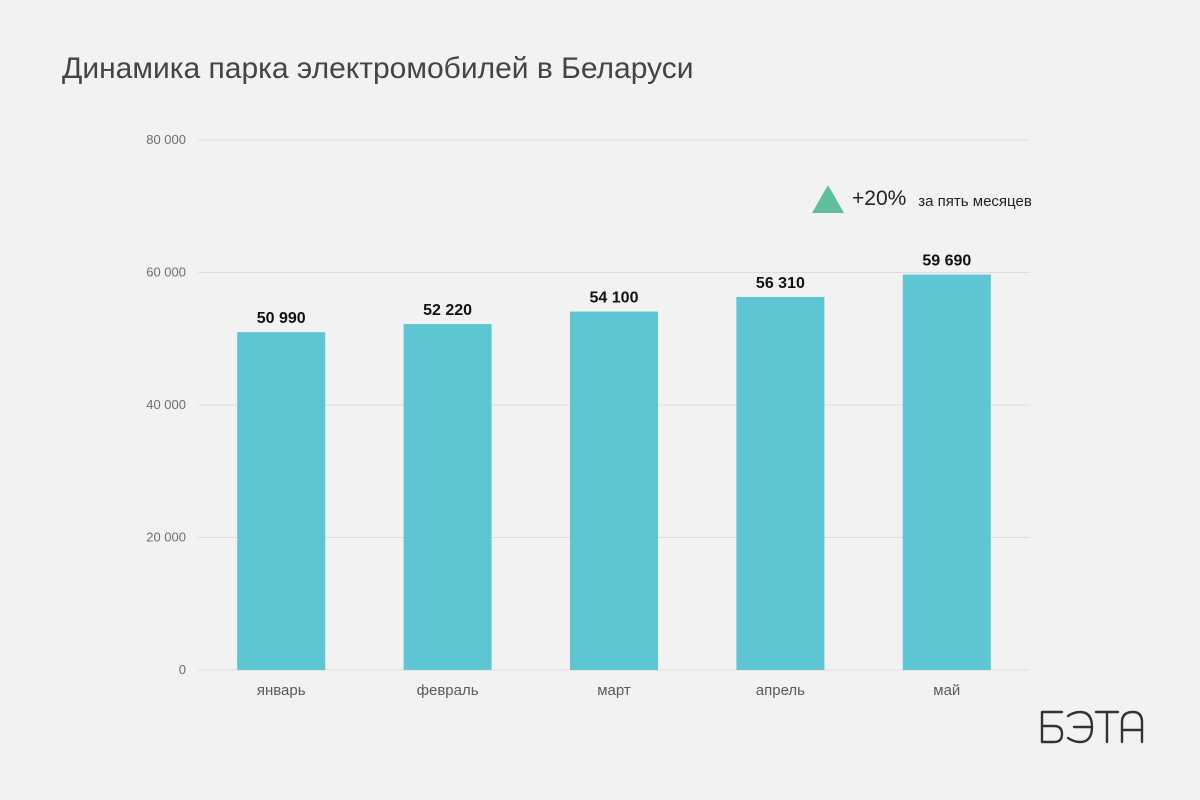  Describe the element at coordinates (166, 537) in the screenshot. I see `y-tick-label: 20 000` at that location.